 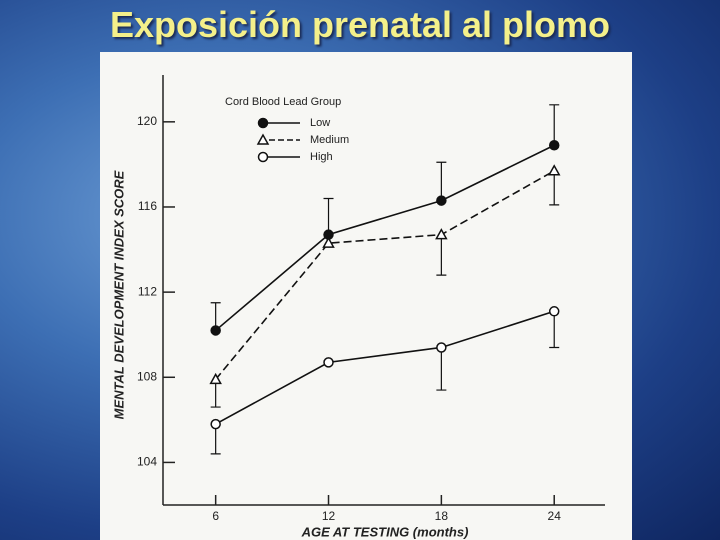 What do you see at coordinates (147, 291) in the screenshot?
I see `y-tick-label: 112` at bounding box center [147, 291].